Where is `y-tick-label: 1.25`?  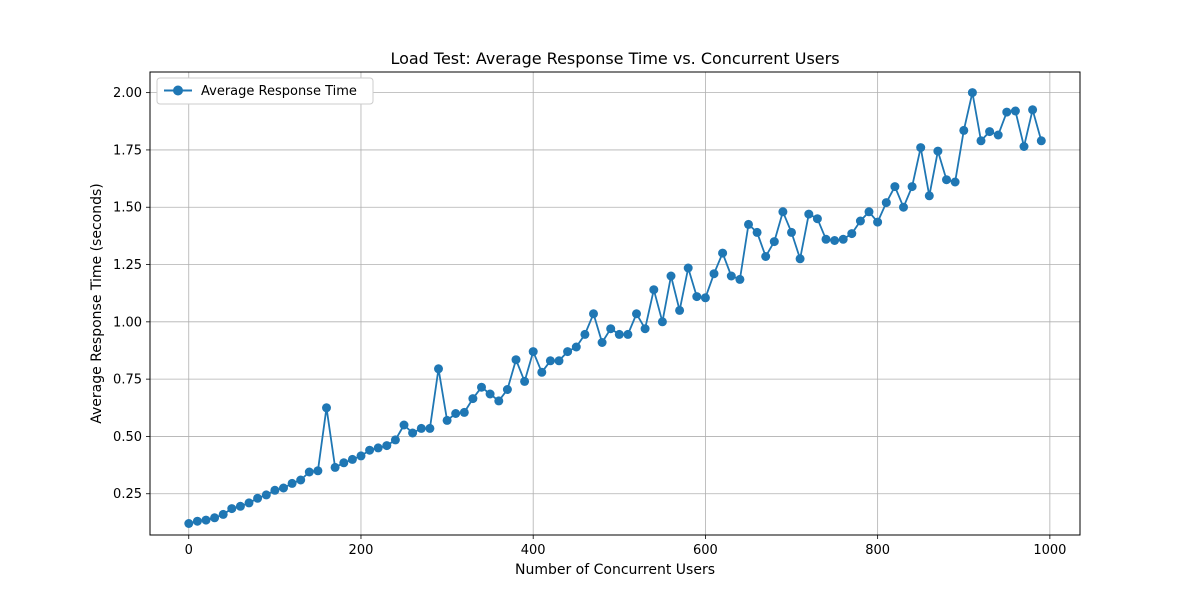 y-tick-label: 1.25 is located at coordinates (127, 265).